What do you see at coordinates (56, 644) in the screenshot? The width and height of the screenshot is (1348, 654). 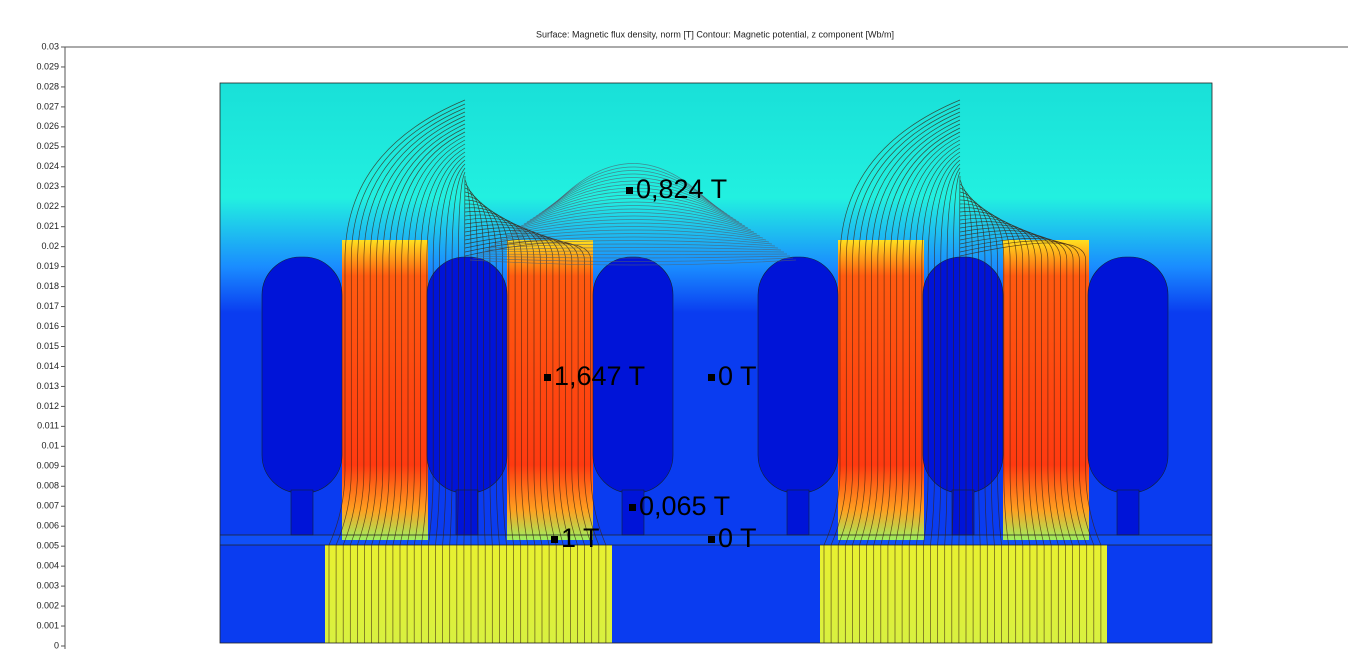 I see `y-tick-label: 0` at bounding box center [56, 644].